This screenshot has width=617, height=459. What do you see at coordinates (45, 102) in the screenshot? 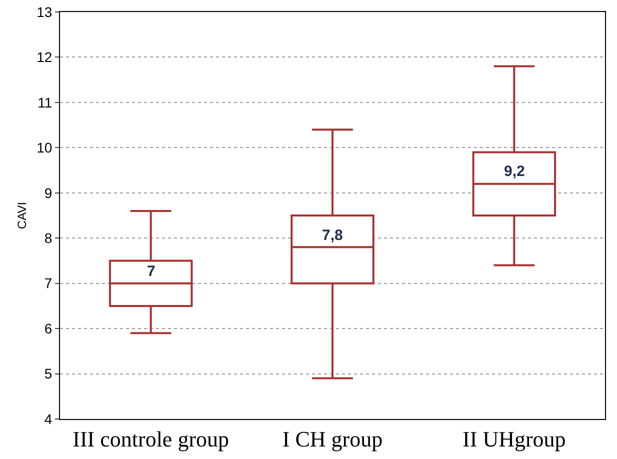
I see `y-tick-label: 11` at bounding box center [45, 102].